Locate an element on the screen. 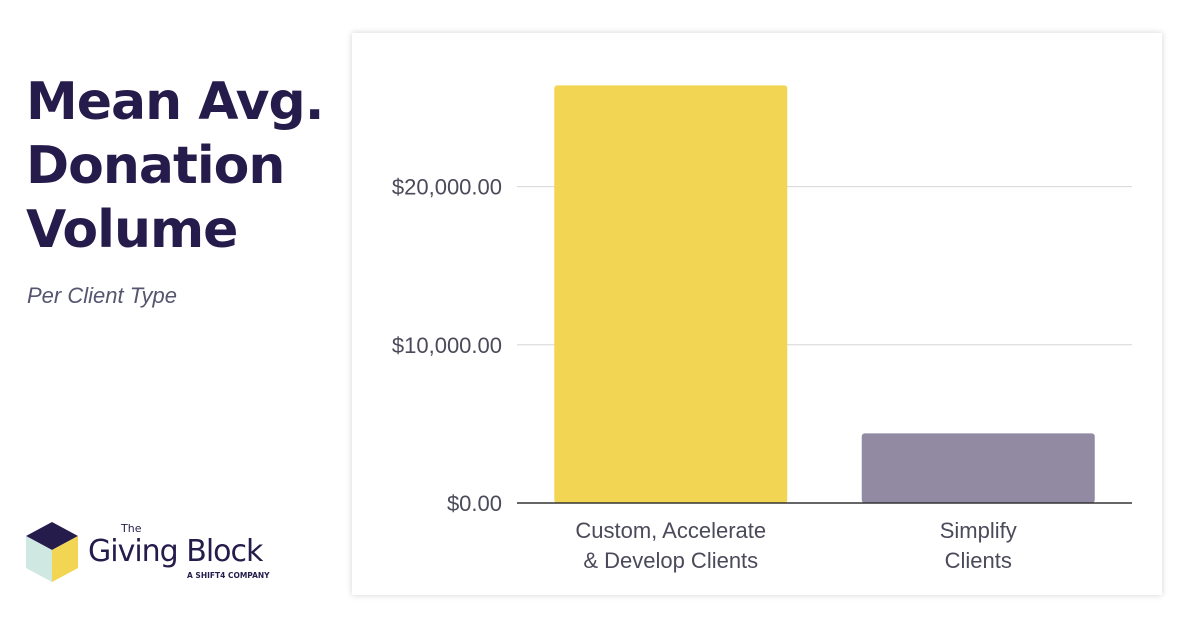  logo-name-text: Giving Block is located at coordinates (175, 551).